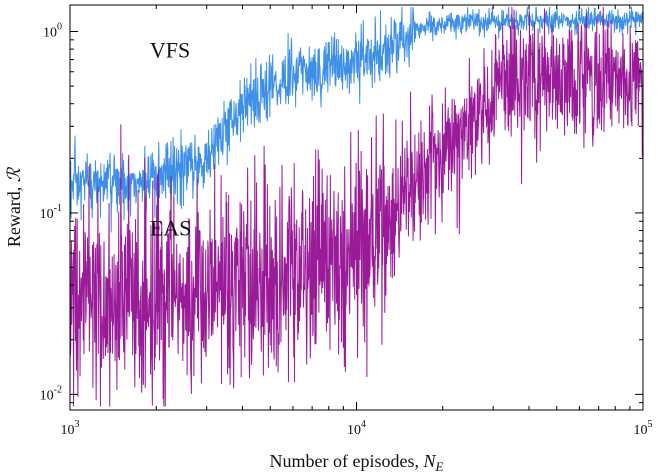 This screenshot has height=475, width=659. Describe the element at coordinates (58, 389) in the screenshot. I see `y-tick-label-exponent: -2` at that location.